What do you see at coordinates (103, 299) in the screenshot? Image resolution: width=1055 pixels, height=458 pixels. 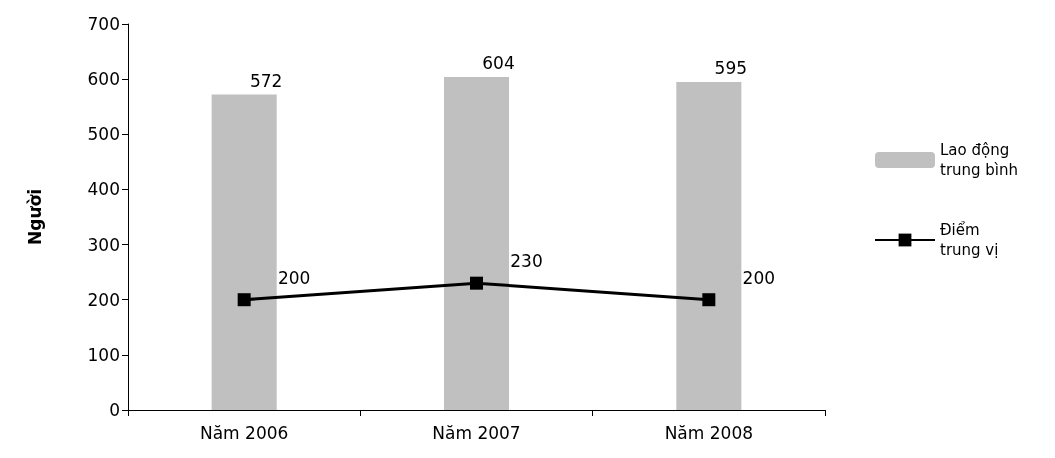 I see `y-tick-label: 200` at bounding box center [103, 299].